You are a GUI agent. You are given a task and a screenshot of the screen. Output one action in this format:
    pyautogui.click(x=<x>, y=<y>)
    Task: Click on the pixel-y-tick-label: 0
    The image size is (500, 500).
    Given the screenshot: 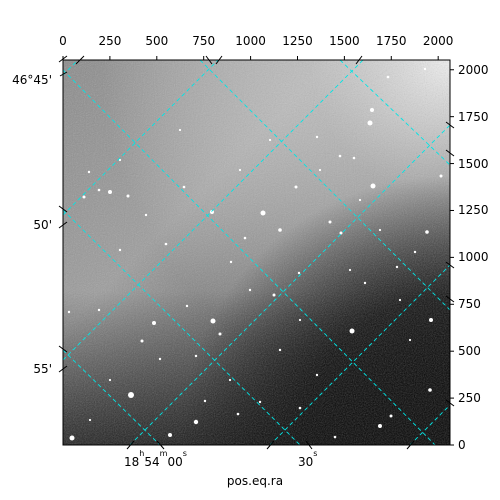 What is the action you would take?
    pyautogui.click(x=462, y=445)
    